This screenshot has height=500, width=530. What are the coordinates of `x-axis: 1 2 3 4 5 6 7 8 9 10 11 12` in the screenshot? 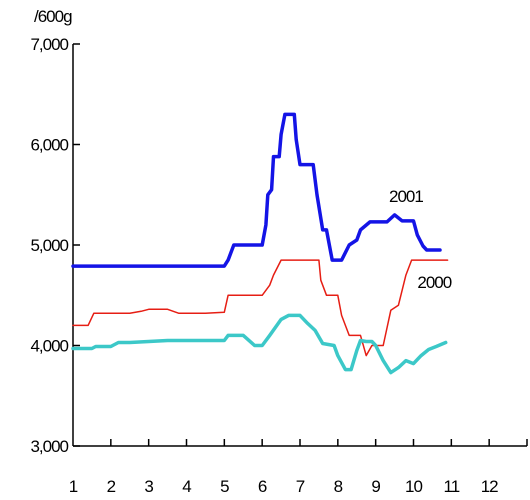 It's located at (298, 467).